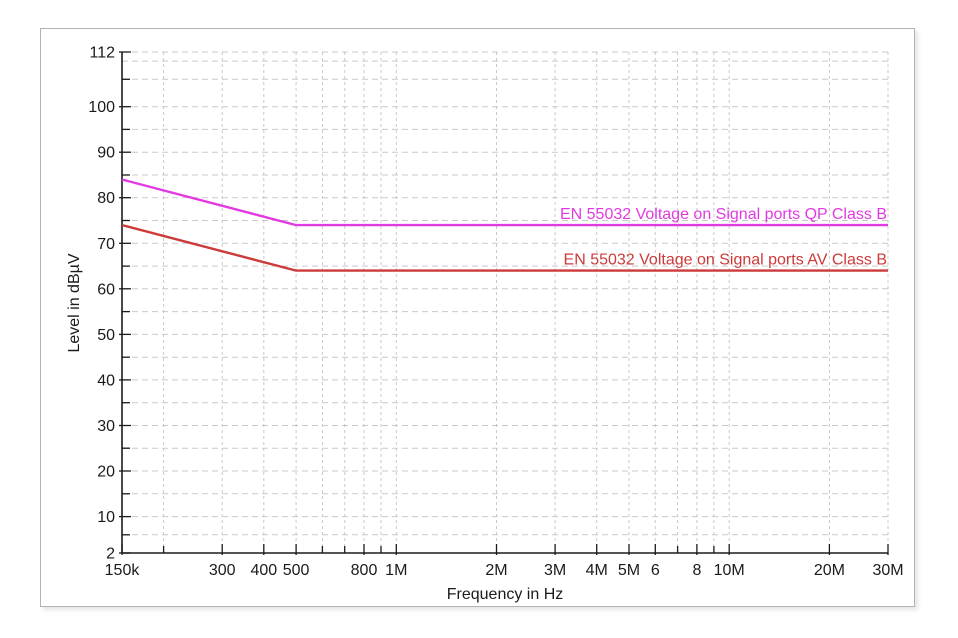 The image size is (958, 638). I want to click on y-tick-label: 40, so click(106, 380).